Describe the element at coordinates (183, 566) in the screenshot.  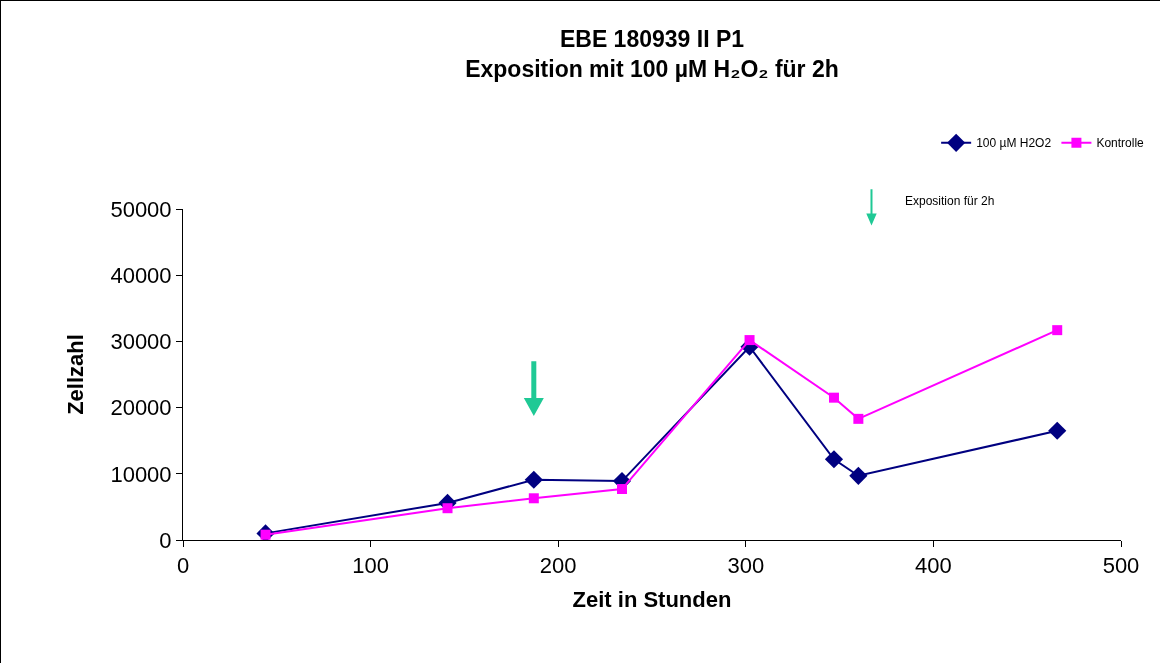
I see `x-tick-label: 0` at that location.